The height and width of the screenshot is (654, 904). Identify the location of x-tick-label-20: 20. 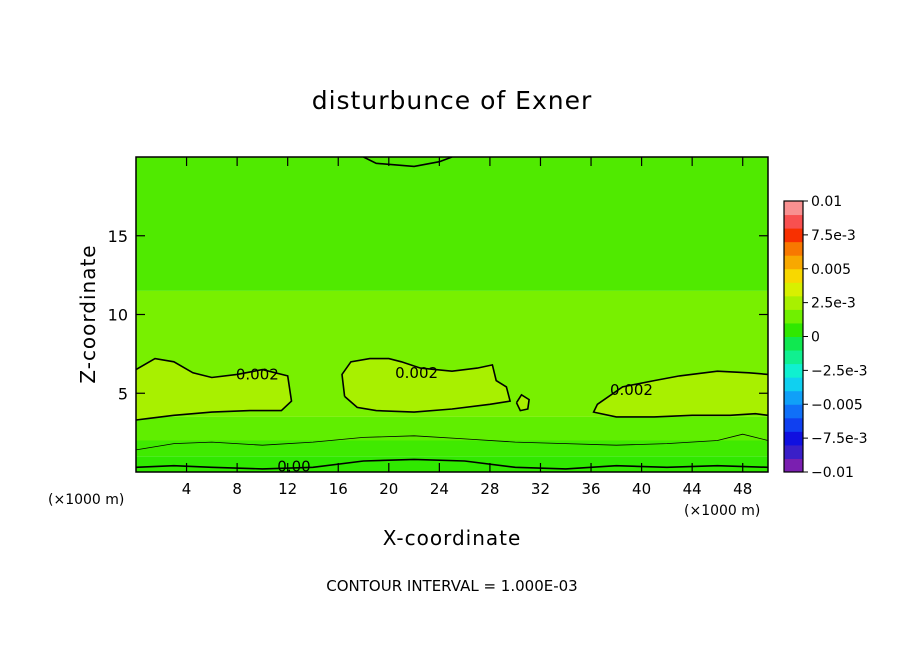
(388, 489).